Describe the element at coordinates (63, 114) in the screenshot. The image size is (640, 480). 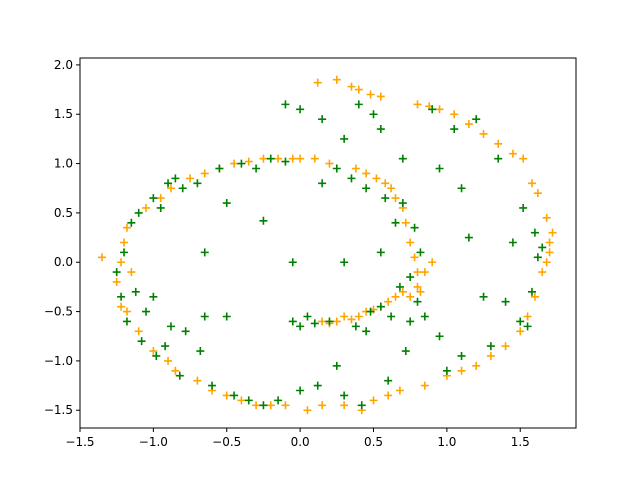
I see `y-tick-label: 1.5` at that location.